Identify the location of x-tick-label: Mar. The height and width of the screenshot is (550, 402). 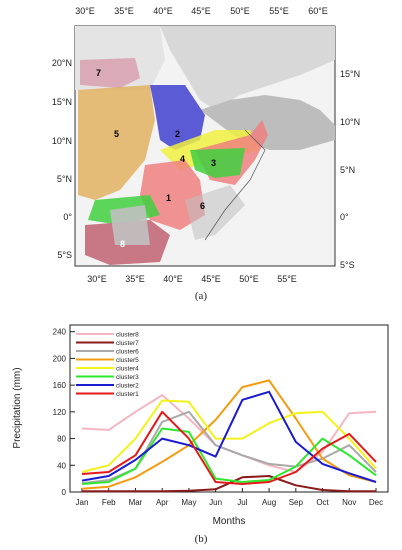
(136, 502).